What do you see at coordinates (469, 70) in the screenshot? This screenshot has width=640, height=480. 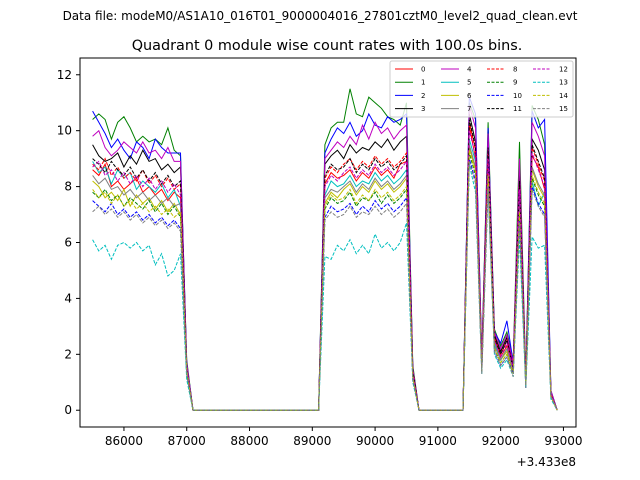 I see `legend-label-4: 4` at bounding box center [469, 70].